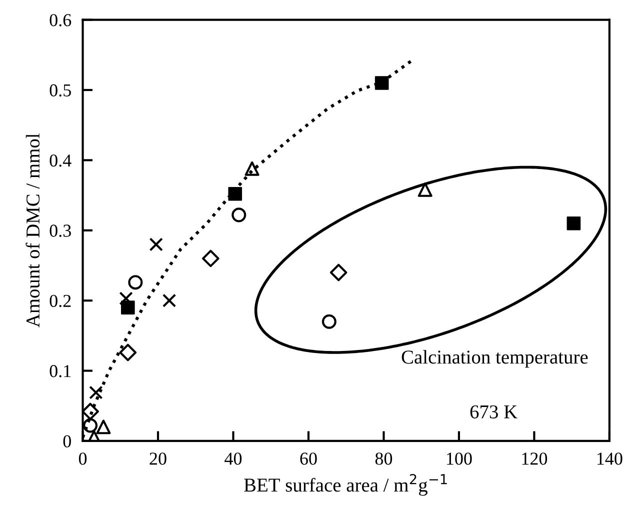  Describe the element at coordinates (60, 230) in the screenshot. I see `y-tick-label: 0.3` at that location.